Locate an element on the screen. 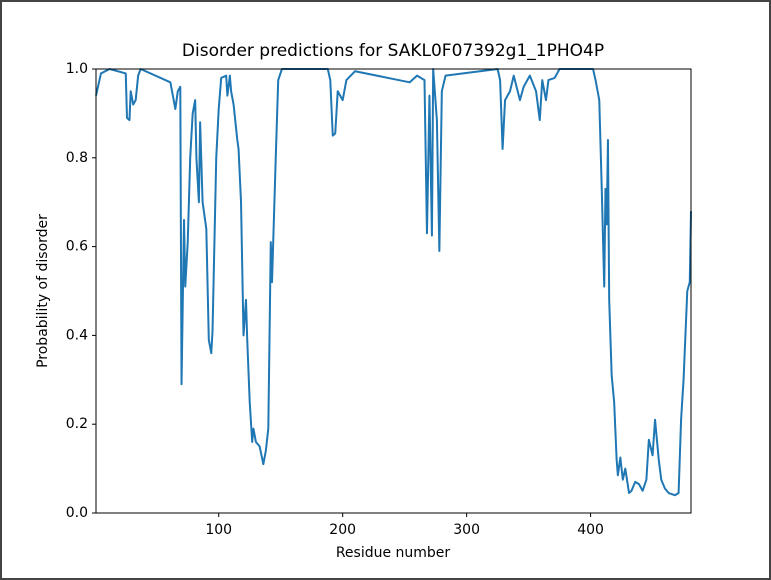 This screenshot has height=580, width=771. y-tick-label: 0.0 is located at coordinates (77, 513).